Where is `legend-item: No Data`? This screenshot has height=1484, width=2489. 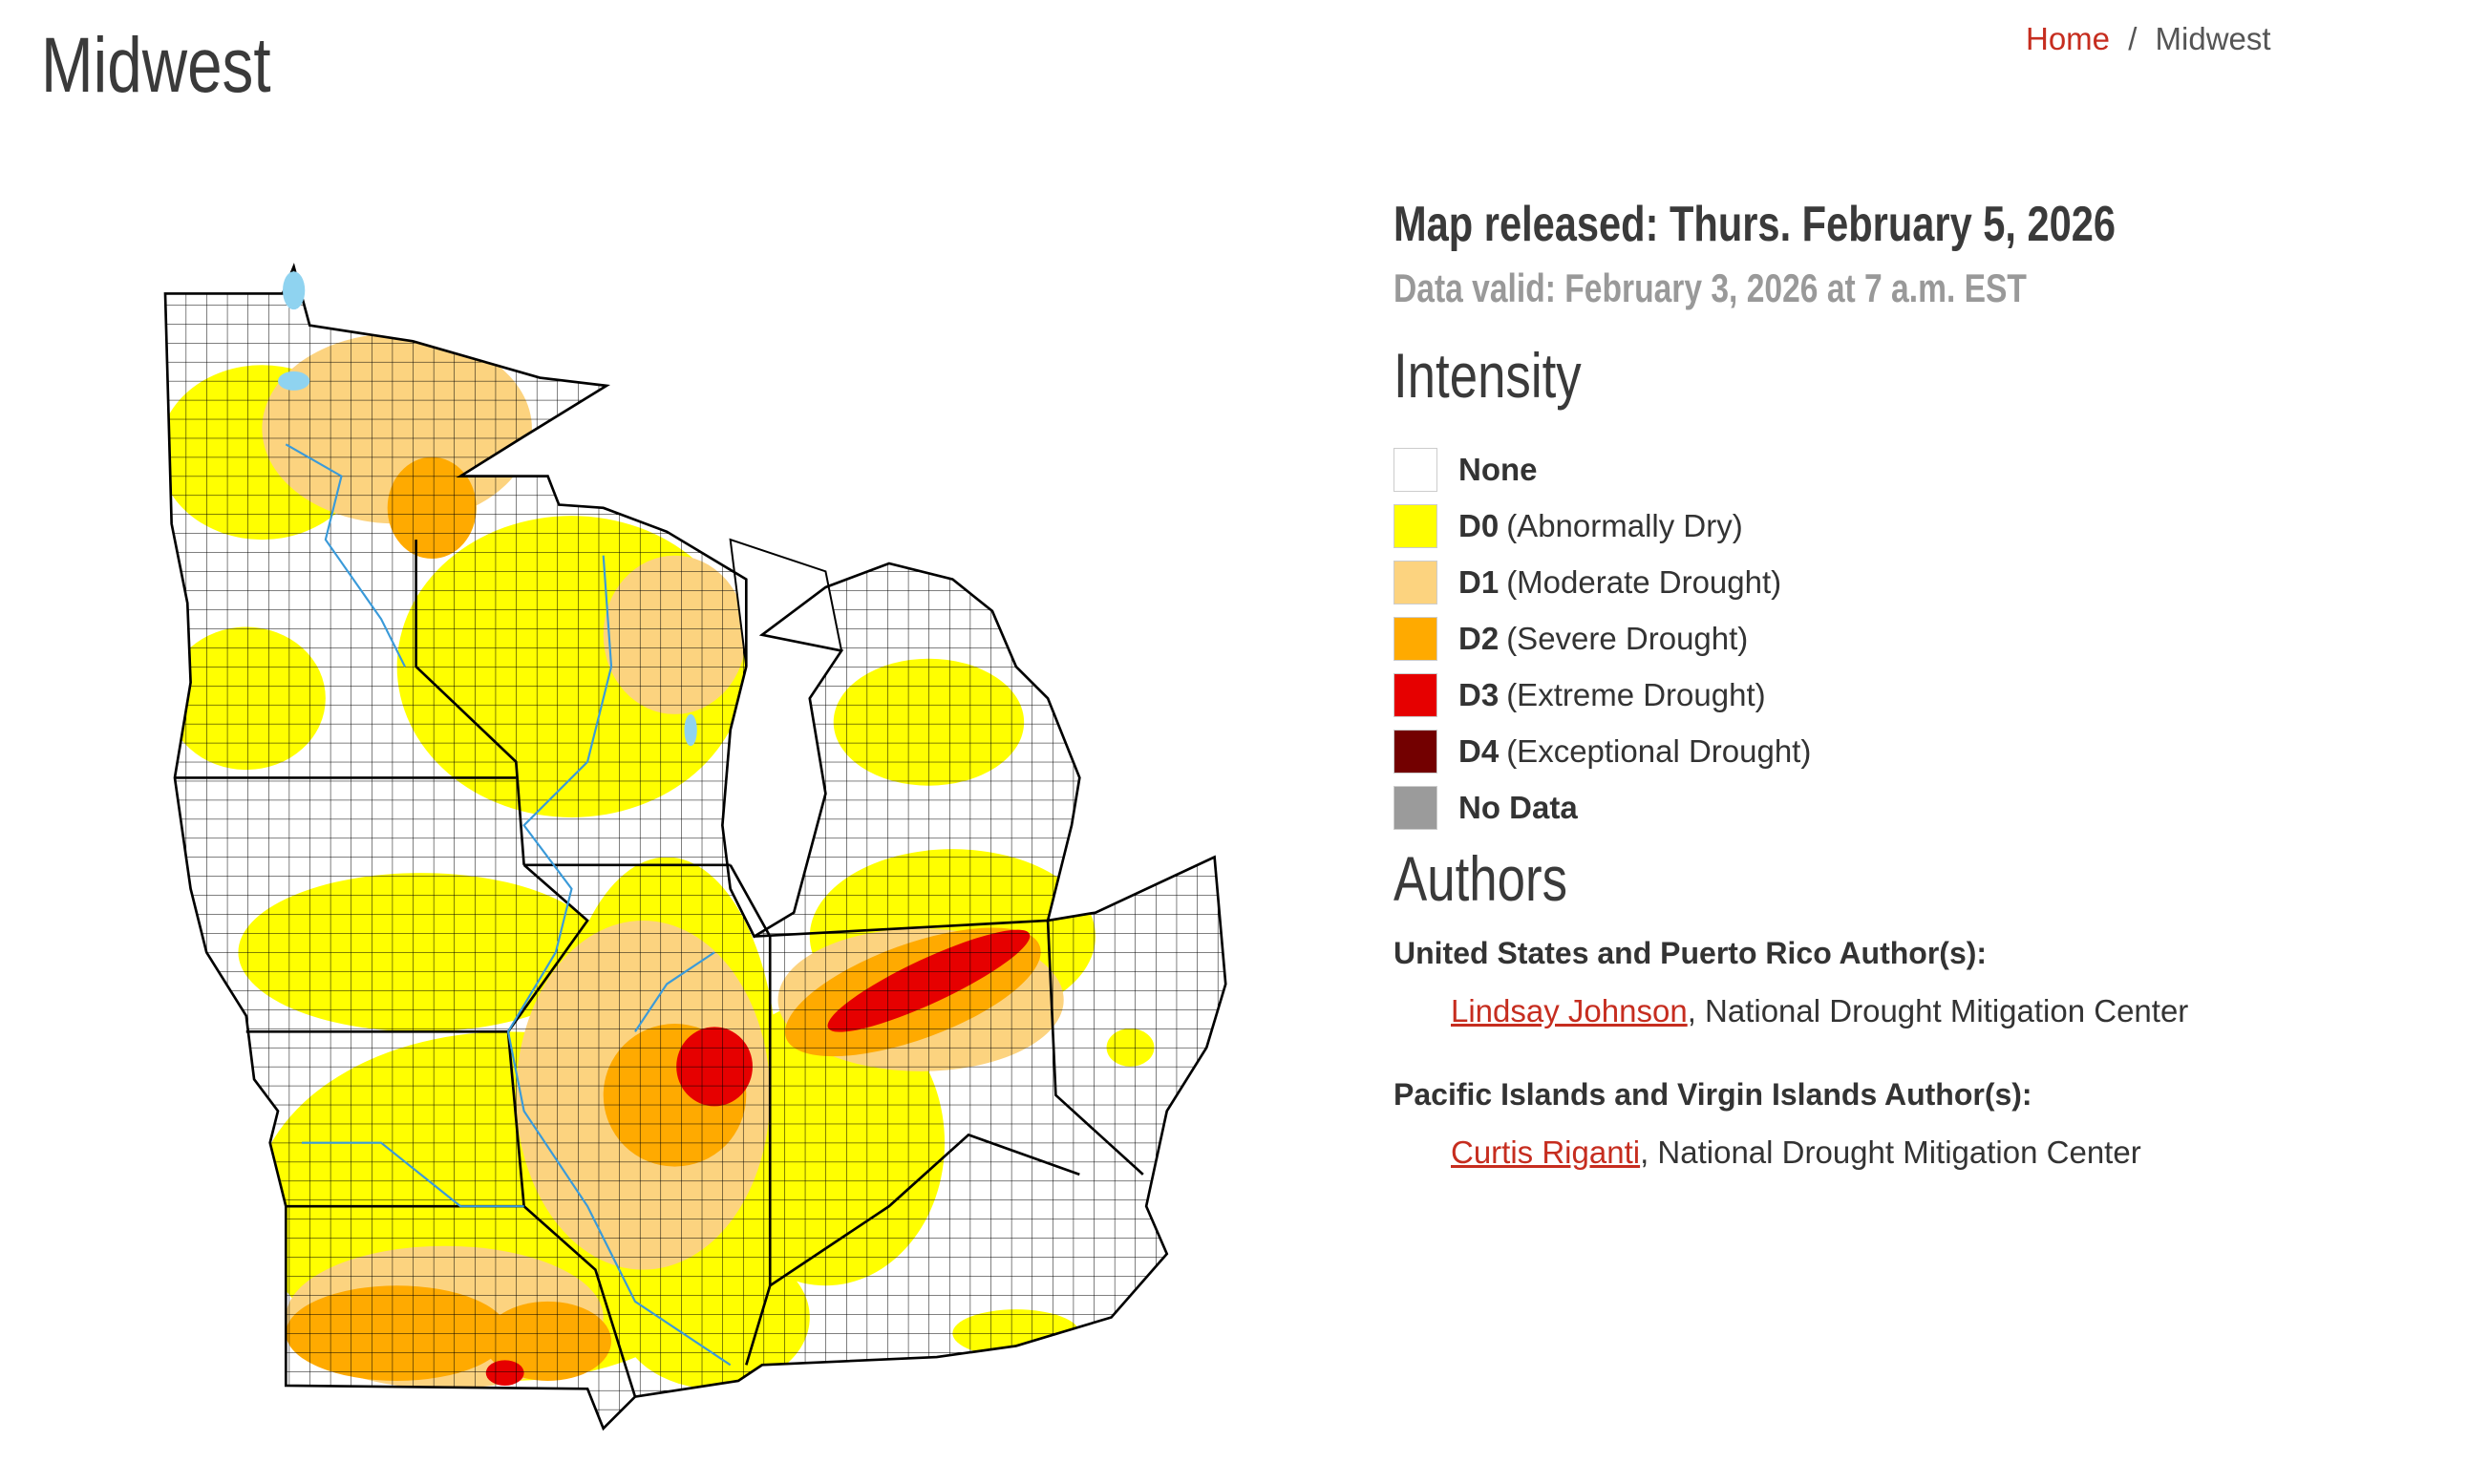 legend-item: No Data is located at coordinates (1485, 808).